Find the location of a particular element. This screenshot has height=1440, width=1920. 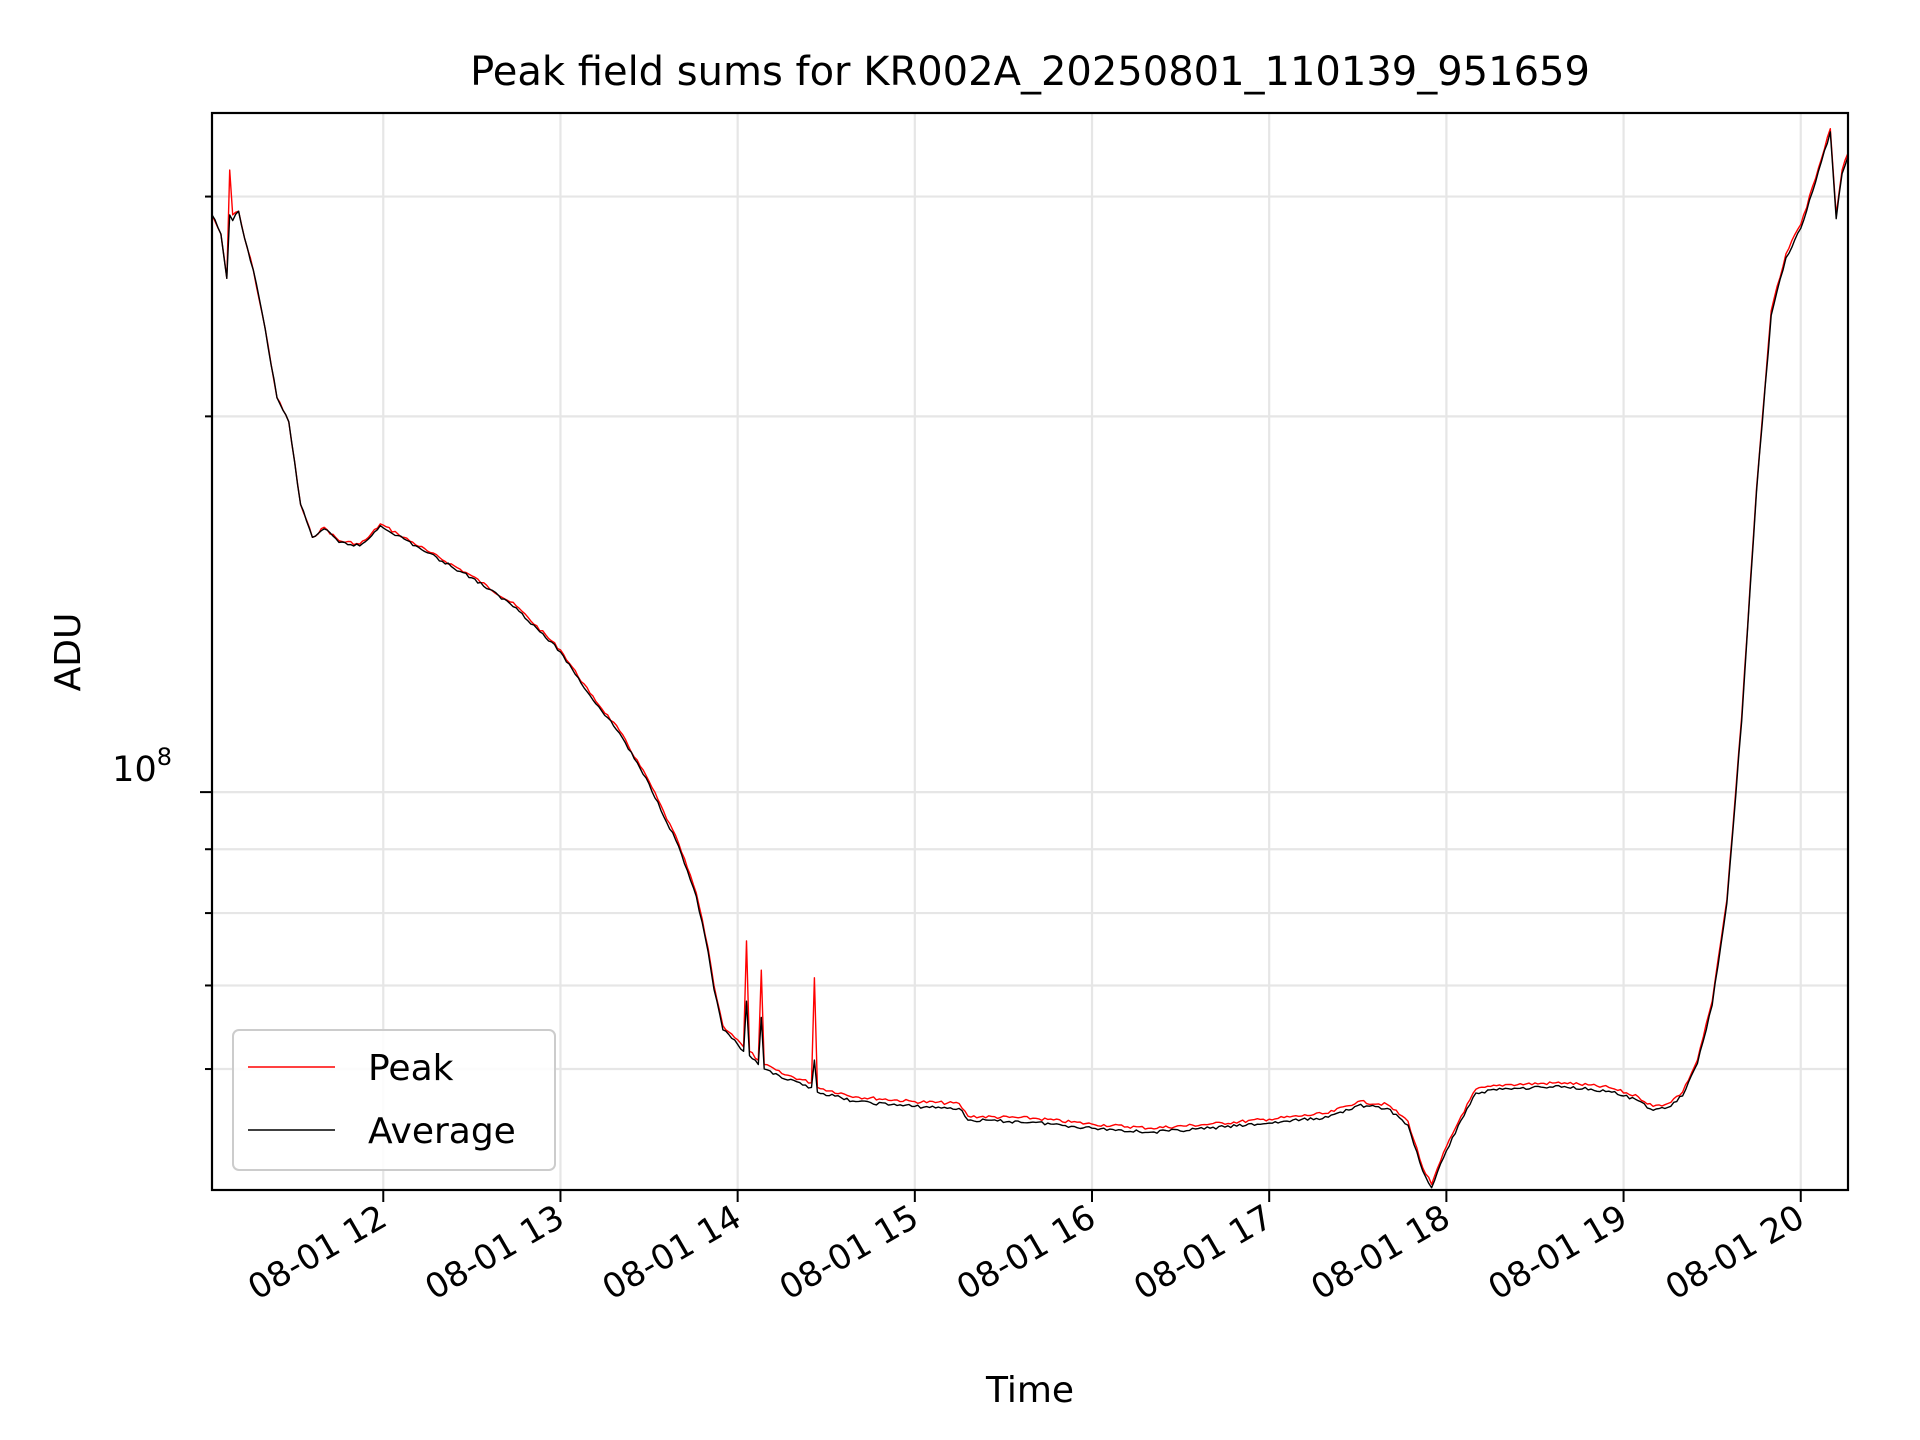

y-tick-label-base: 10 is located at coordinates (134, 770).